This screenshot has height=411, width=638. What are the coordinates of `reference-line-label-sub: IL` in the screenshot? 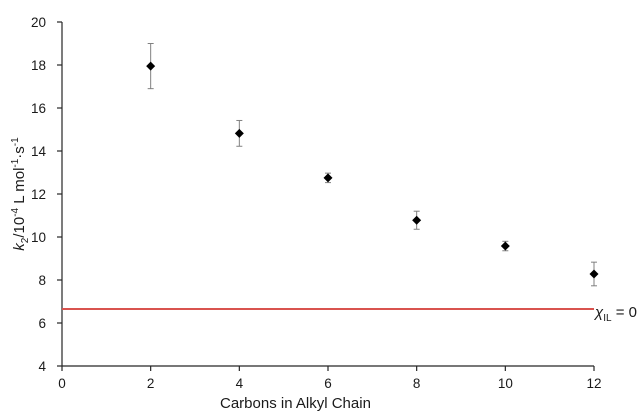 It's located at (607, 318).